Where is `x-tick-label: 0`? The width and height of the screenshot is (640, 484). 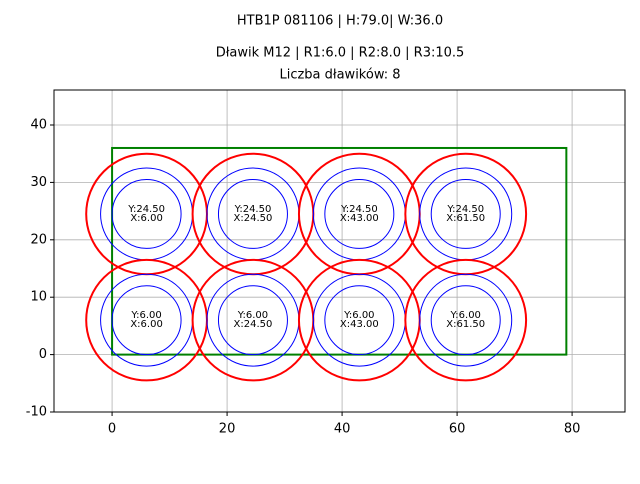
x-tick-label: 0 is located at coordinates (112, 429).